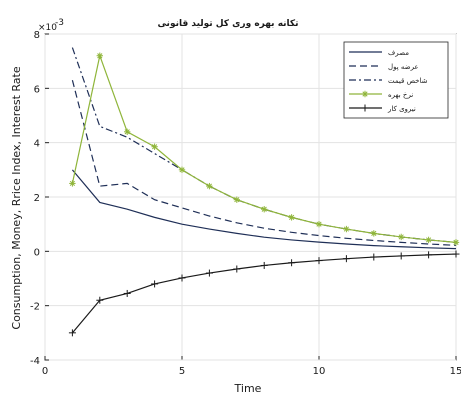 The image size is (461, 396). What do you see at coordinates (455, 371) in the screenshot?
I see `x-tick-label: 15` at bounding box center [455, 371].